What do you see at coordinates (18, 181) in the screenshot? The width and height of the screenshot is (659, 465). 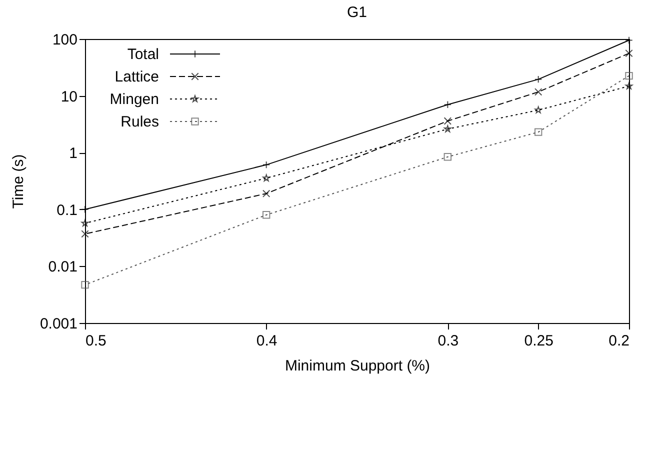 I see `y-axis-title: Time (s)` at bounding box center [18, 181].